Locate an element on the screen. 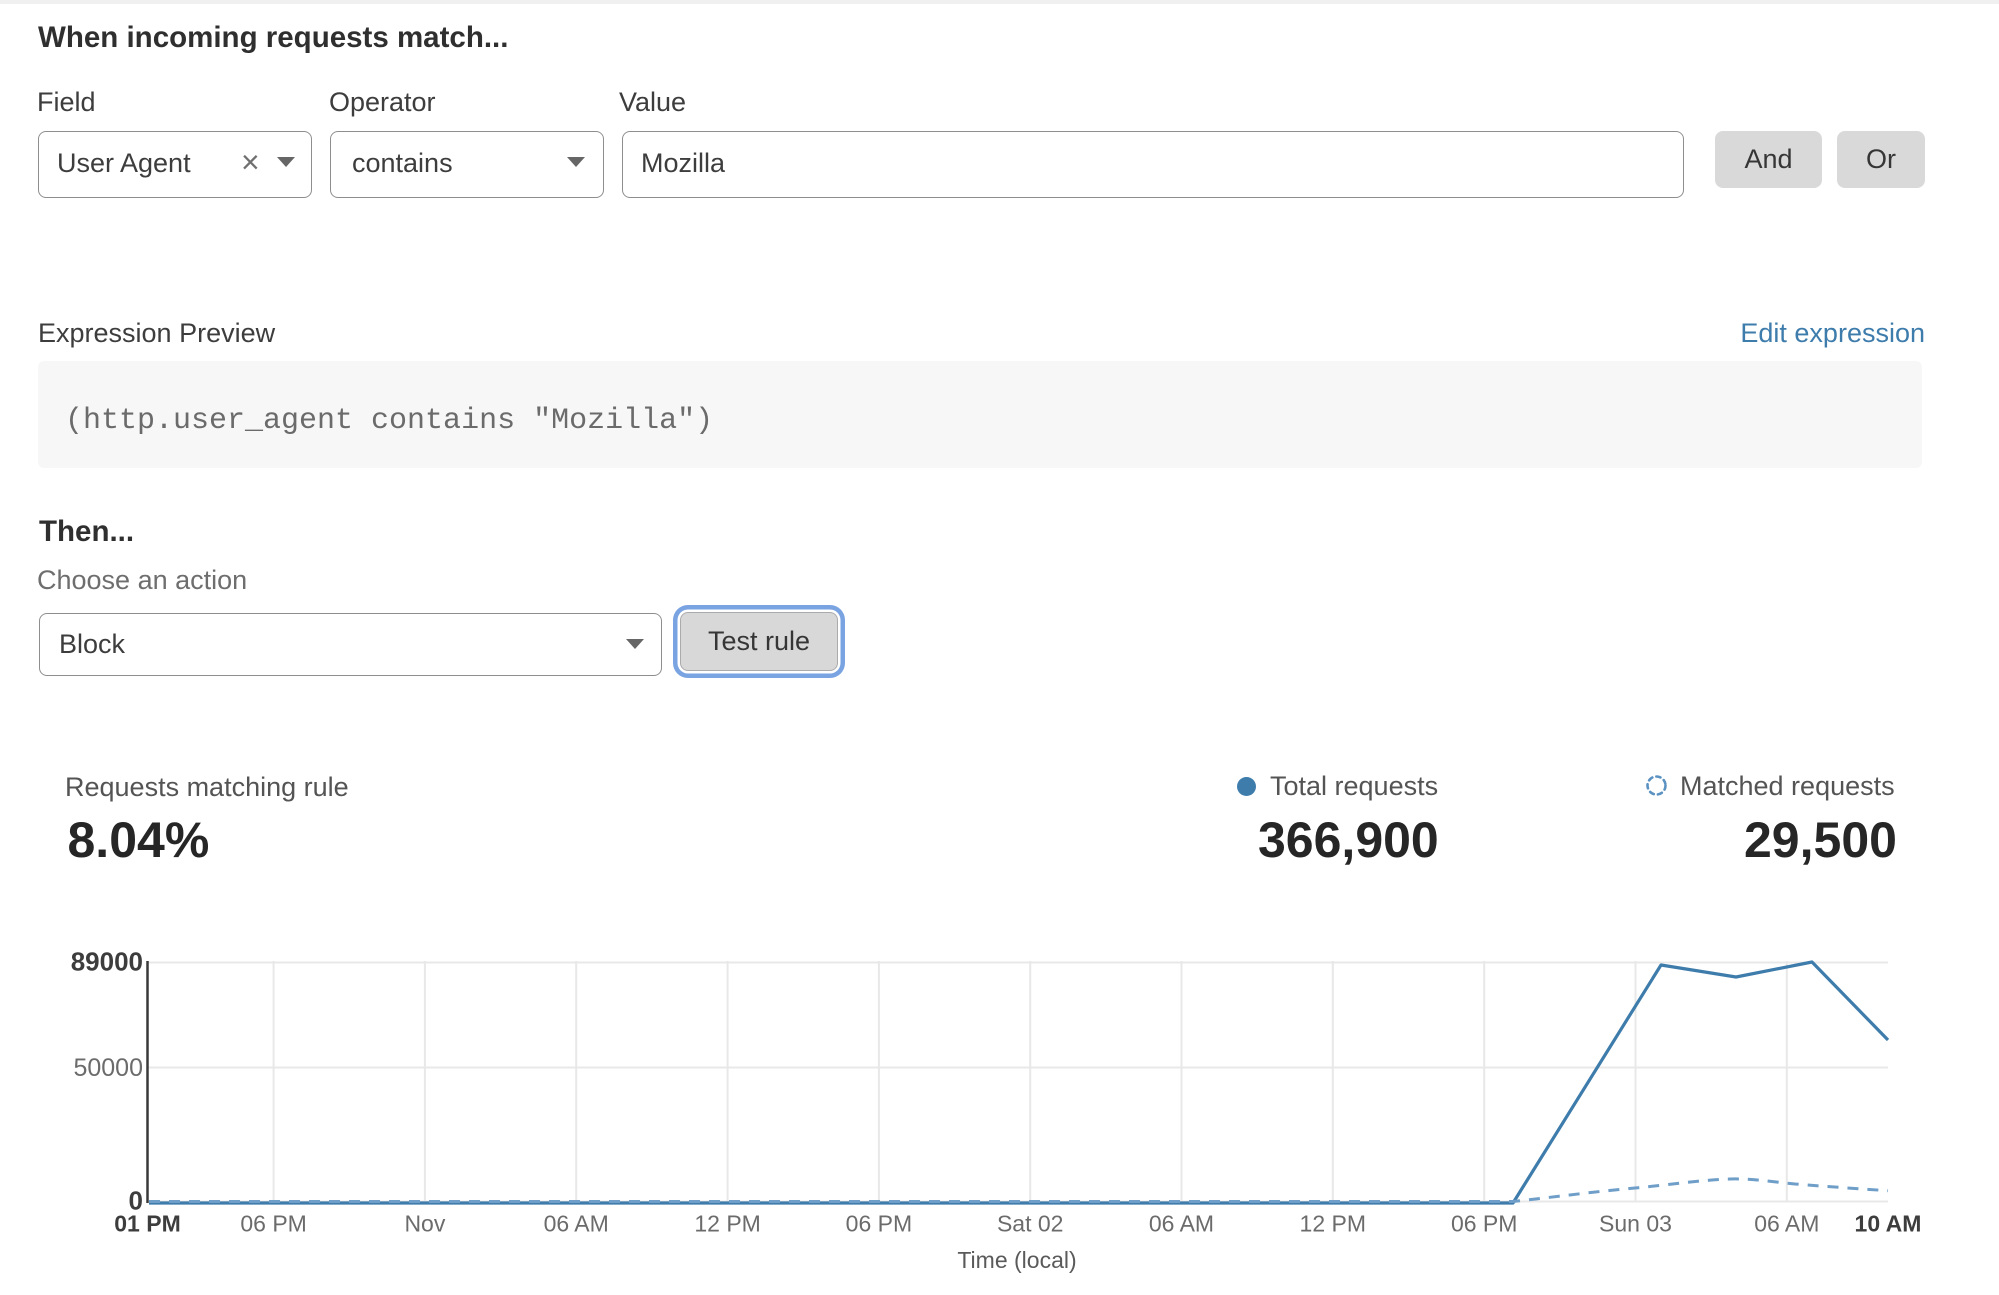 The height and width of the screenshot is (1295, 1999). svg-text: Sun 03 is located at coordinates (1635, 1224).